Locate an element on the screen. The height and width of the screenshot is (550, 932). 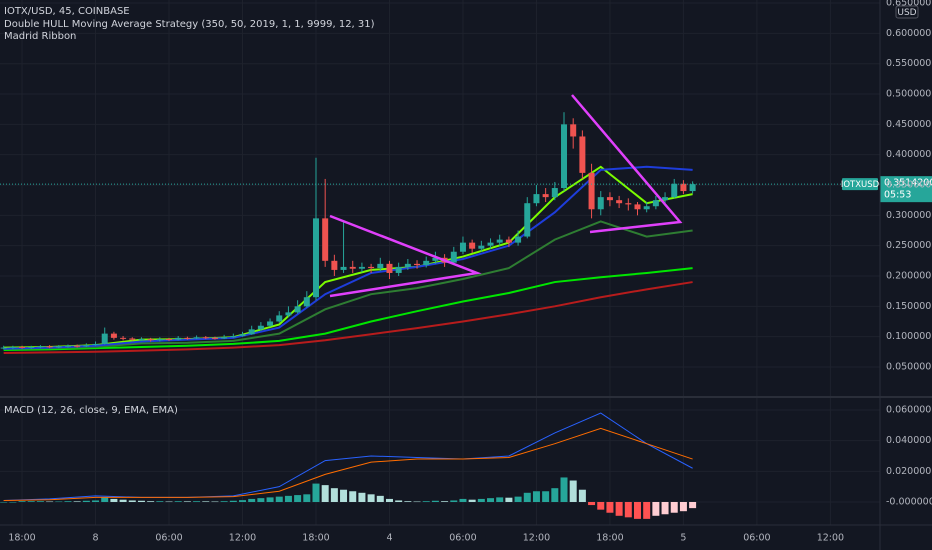
symbol-badge is located at coordinates (860, 184).